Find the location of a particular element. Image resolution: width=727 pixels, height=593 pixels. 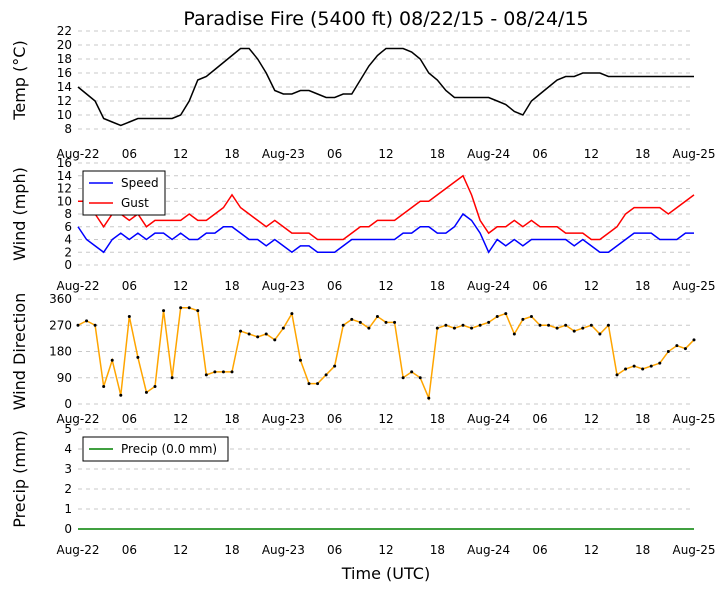

y-tick-label: 20 is located at coordinates (64, 45).